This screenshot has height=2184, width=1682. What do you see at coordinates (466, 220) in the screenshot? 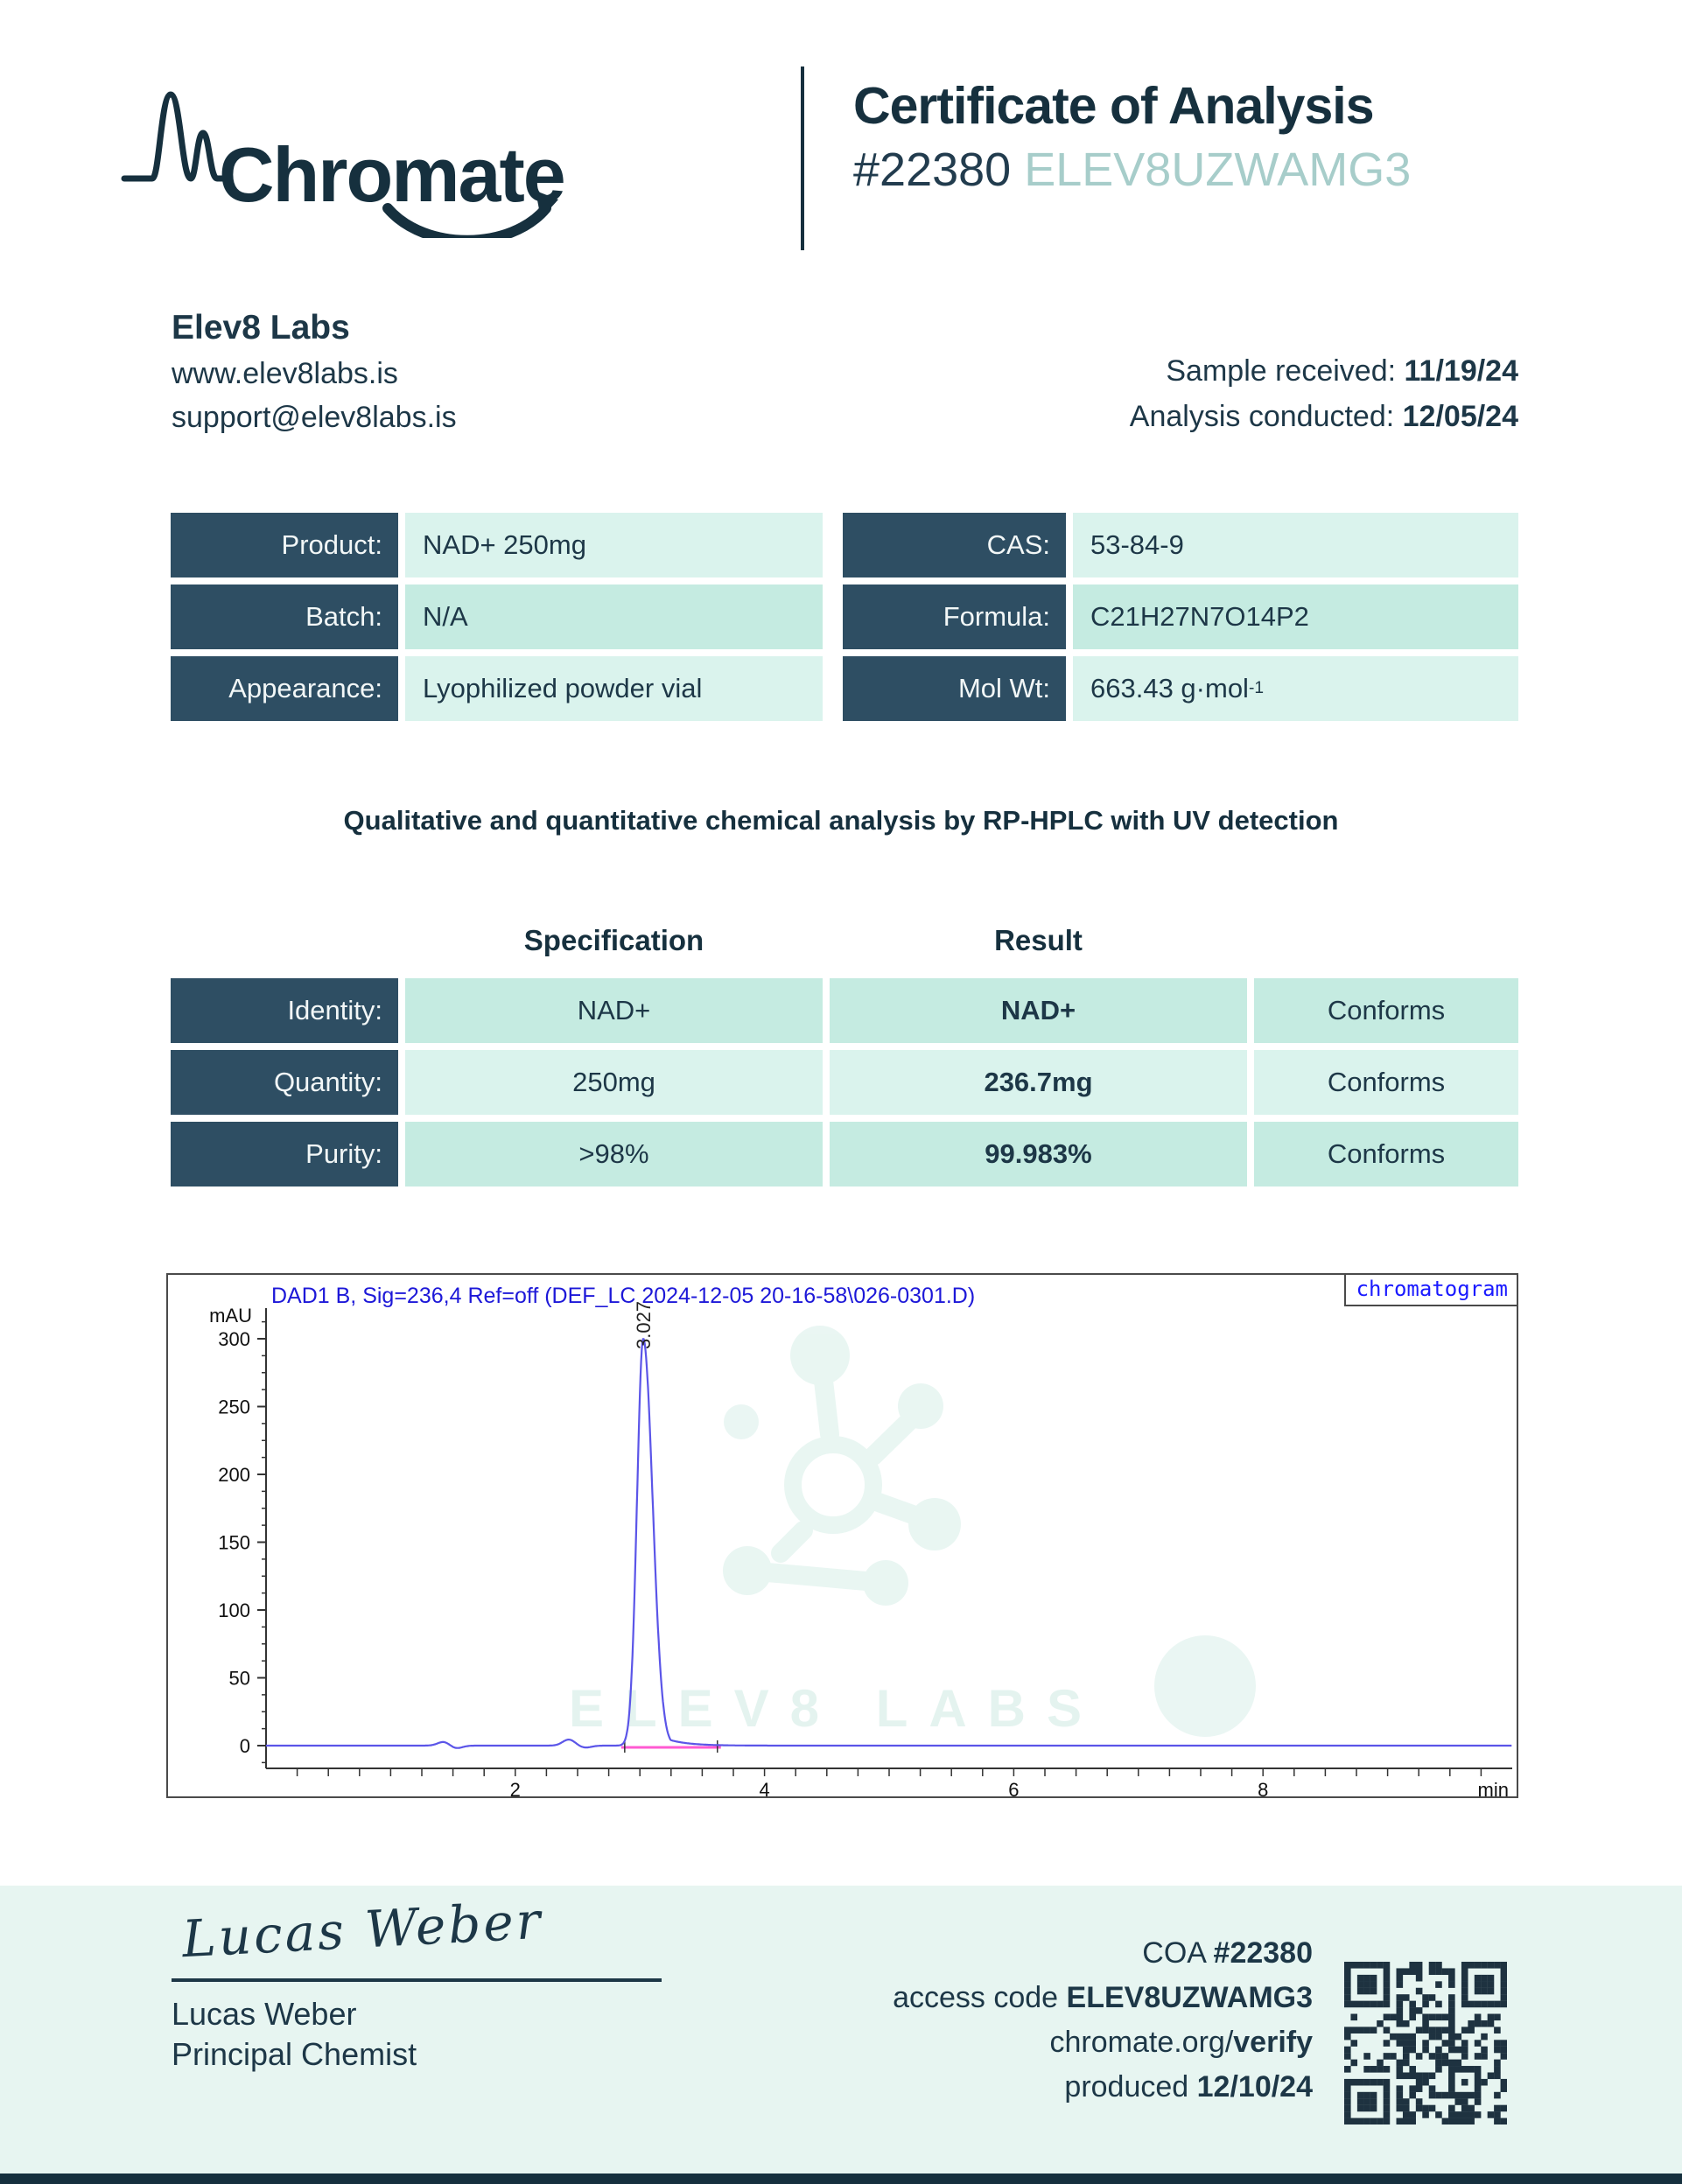
I see `smile-arrow-icon` at bounding box center [466, 220].